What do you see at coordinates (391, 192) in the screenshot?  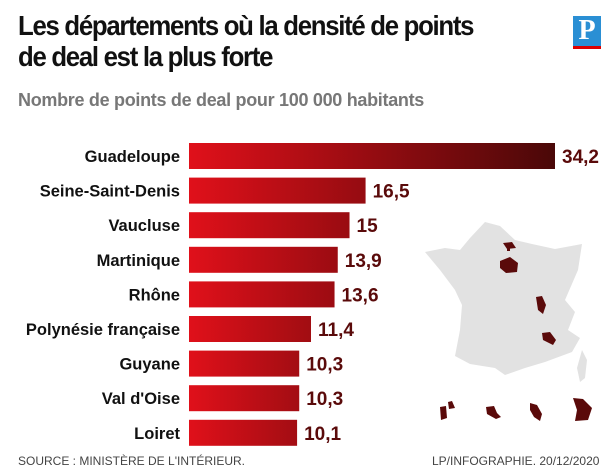 I see `value-label: 16,5` at bounding box center [391, 192].